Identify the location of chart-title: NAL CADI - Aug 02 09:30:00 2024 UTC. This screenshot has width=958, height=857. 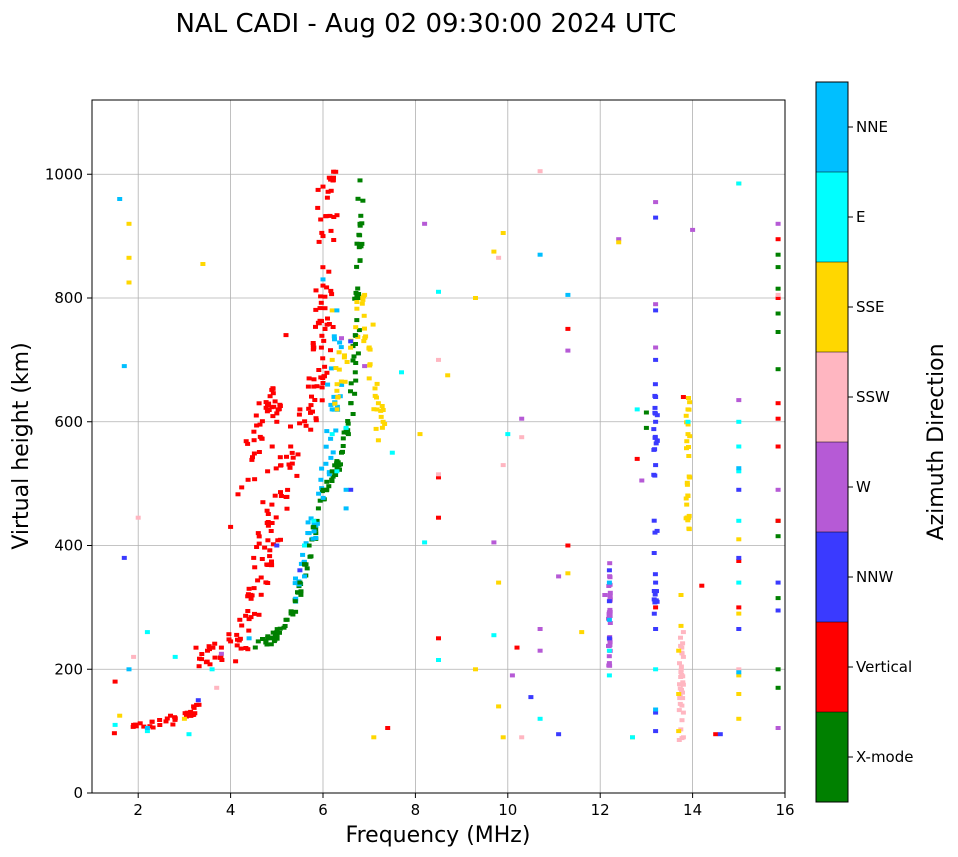
(426, 24).